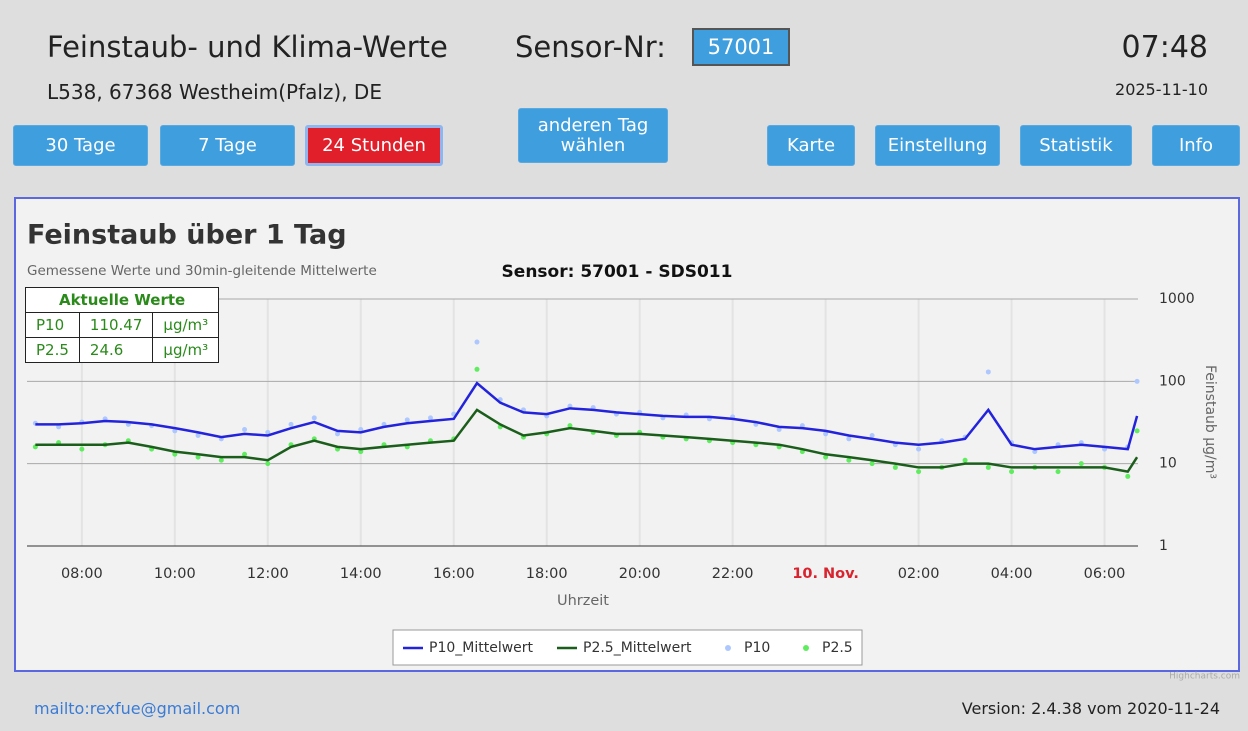 The height and width of the screenshot is (731, 1248). I want to click on nav-button: Statistik, so click(1076, 145).